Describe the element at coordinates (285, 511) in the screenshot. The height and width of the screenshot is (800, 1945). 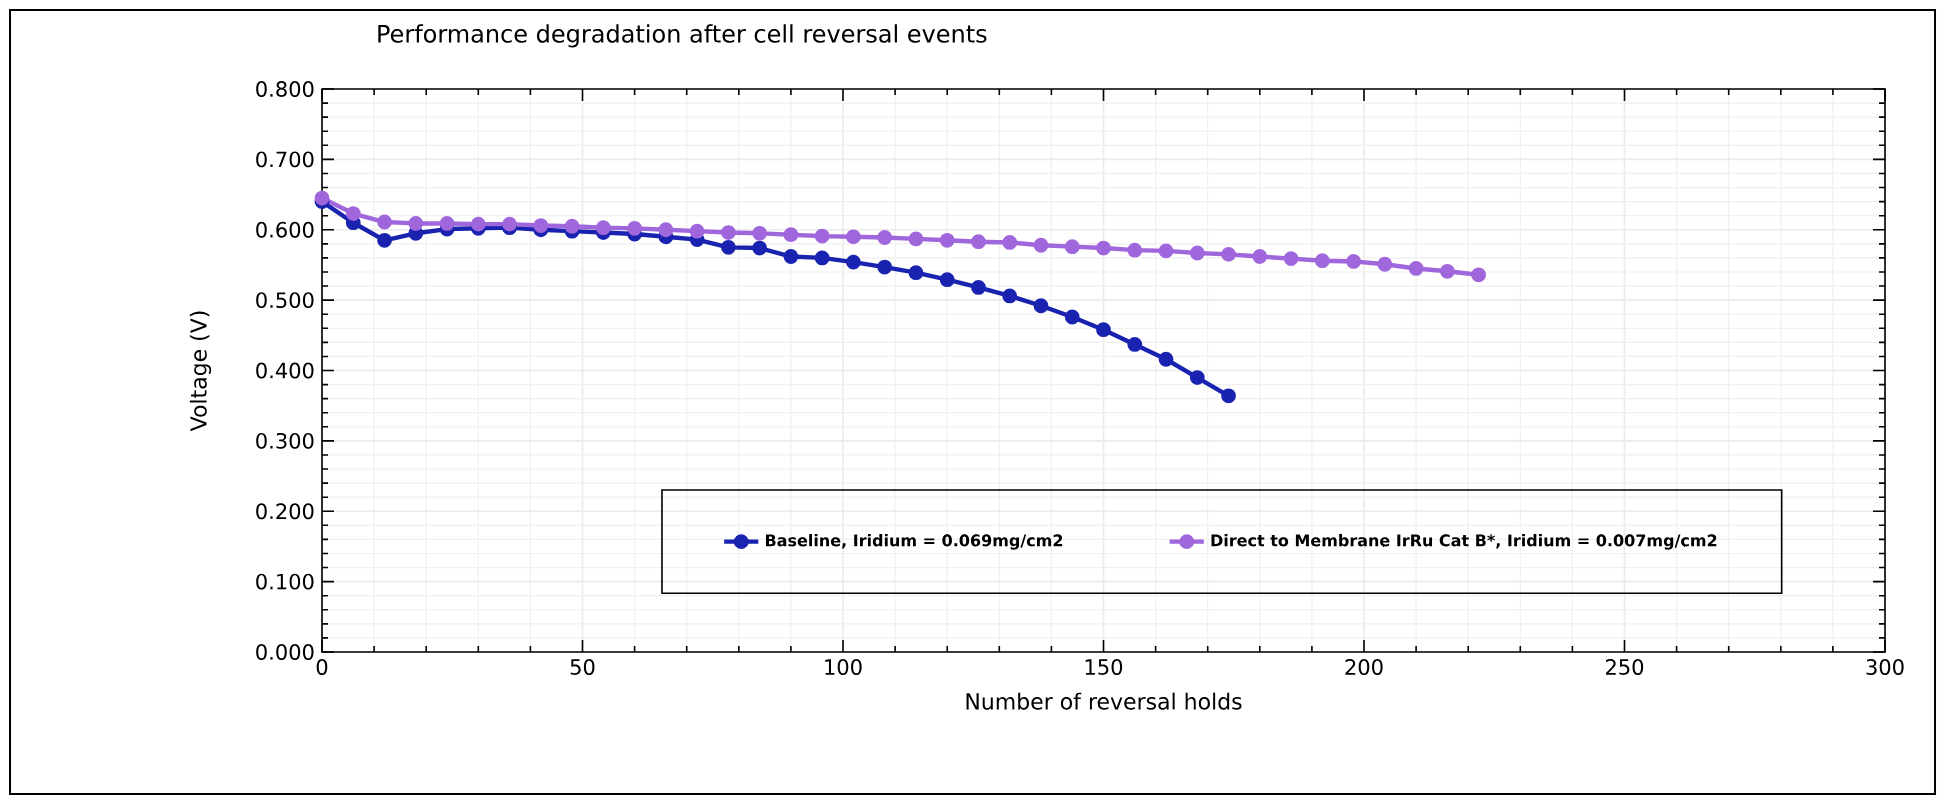
I see `y-tick-label: 0.200` at that location.